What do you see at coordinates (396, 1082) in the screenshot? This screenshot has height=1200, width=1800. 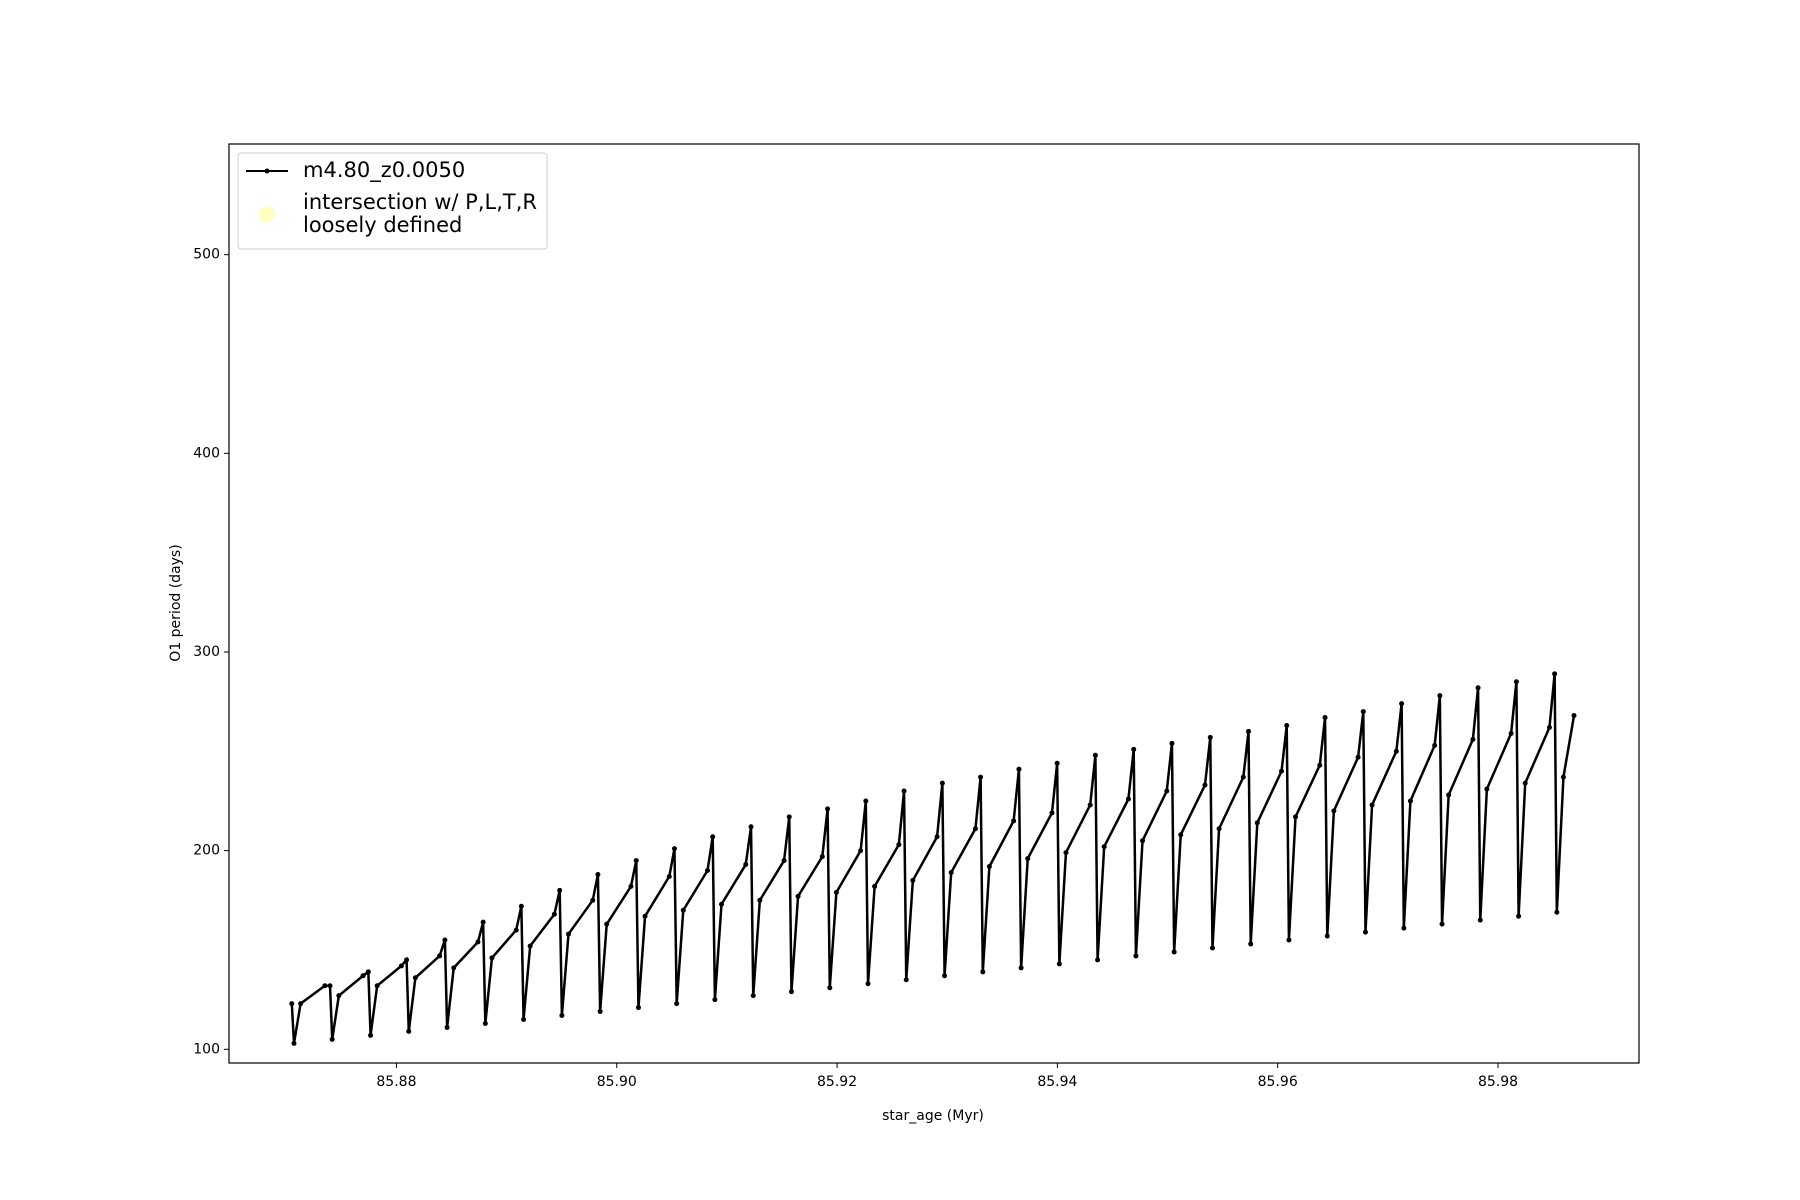 I see `x-tick-label: 85.88` at bounding box center [396, 1082].